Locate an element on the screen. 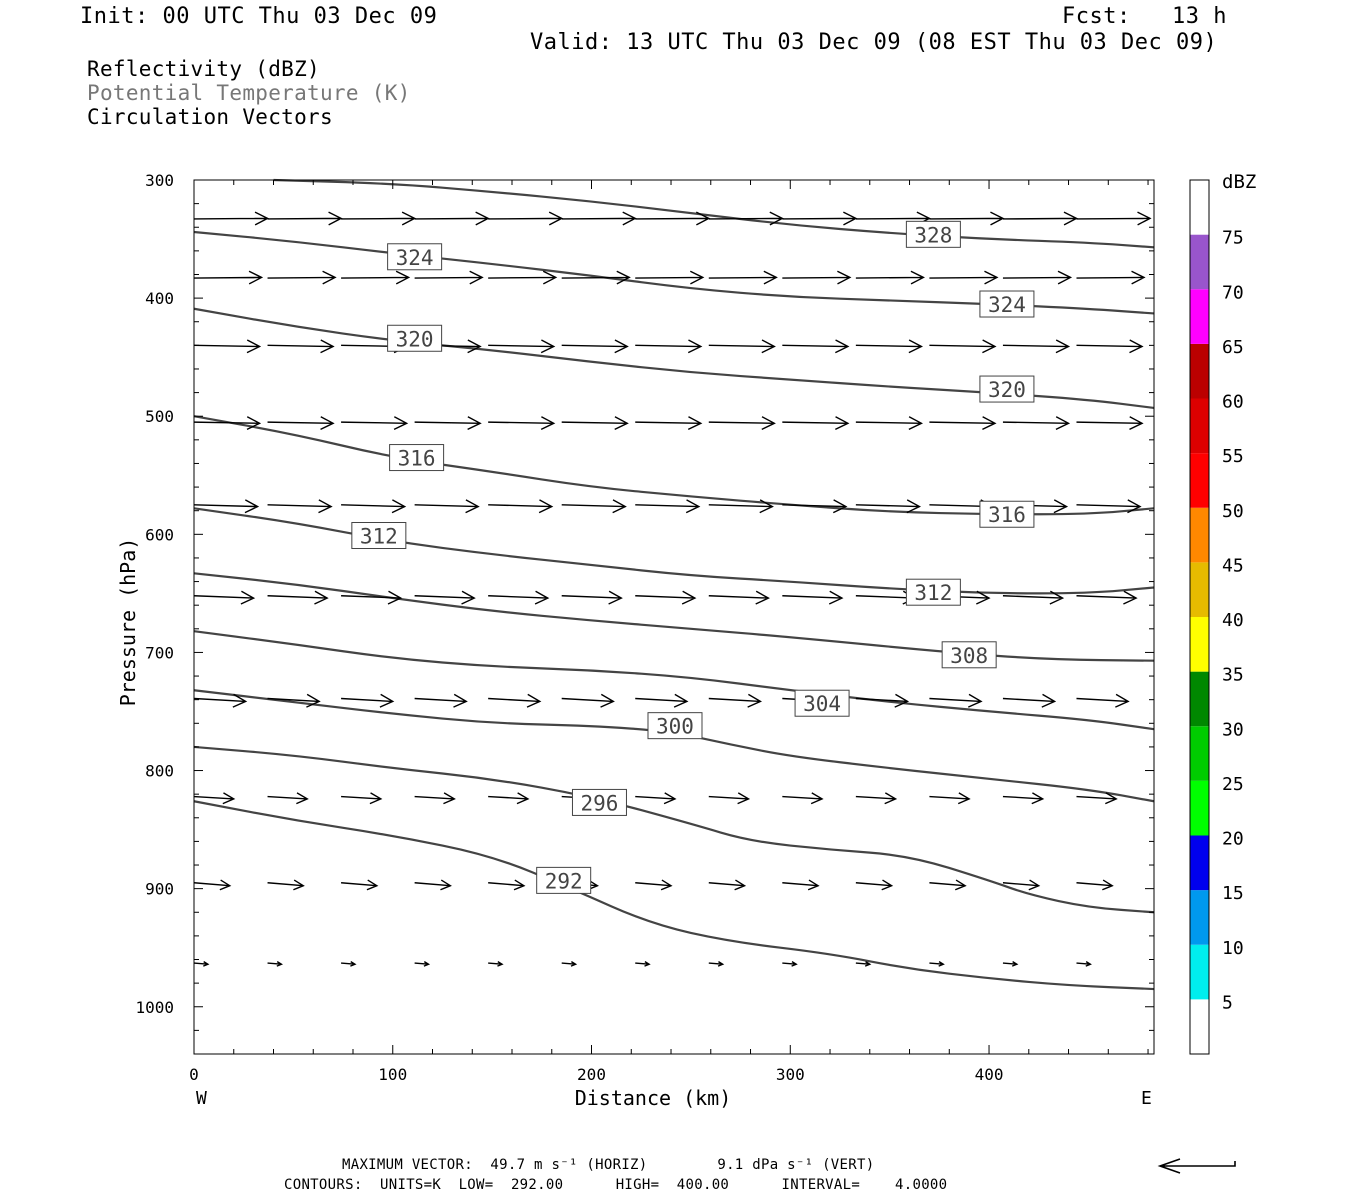 The image size is (1350, 1200). contour-label-292: 292 is located at coordinates (564, 881).